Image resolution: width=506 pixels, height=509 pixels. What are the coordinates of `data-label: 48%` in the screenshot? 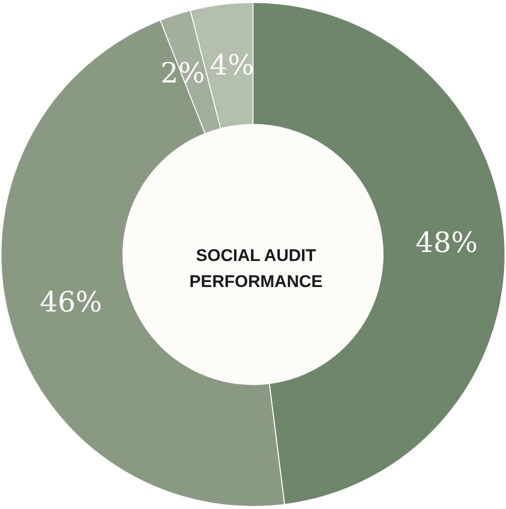 It's located at (447, 243).